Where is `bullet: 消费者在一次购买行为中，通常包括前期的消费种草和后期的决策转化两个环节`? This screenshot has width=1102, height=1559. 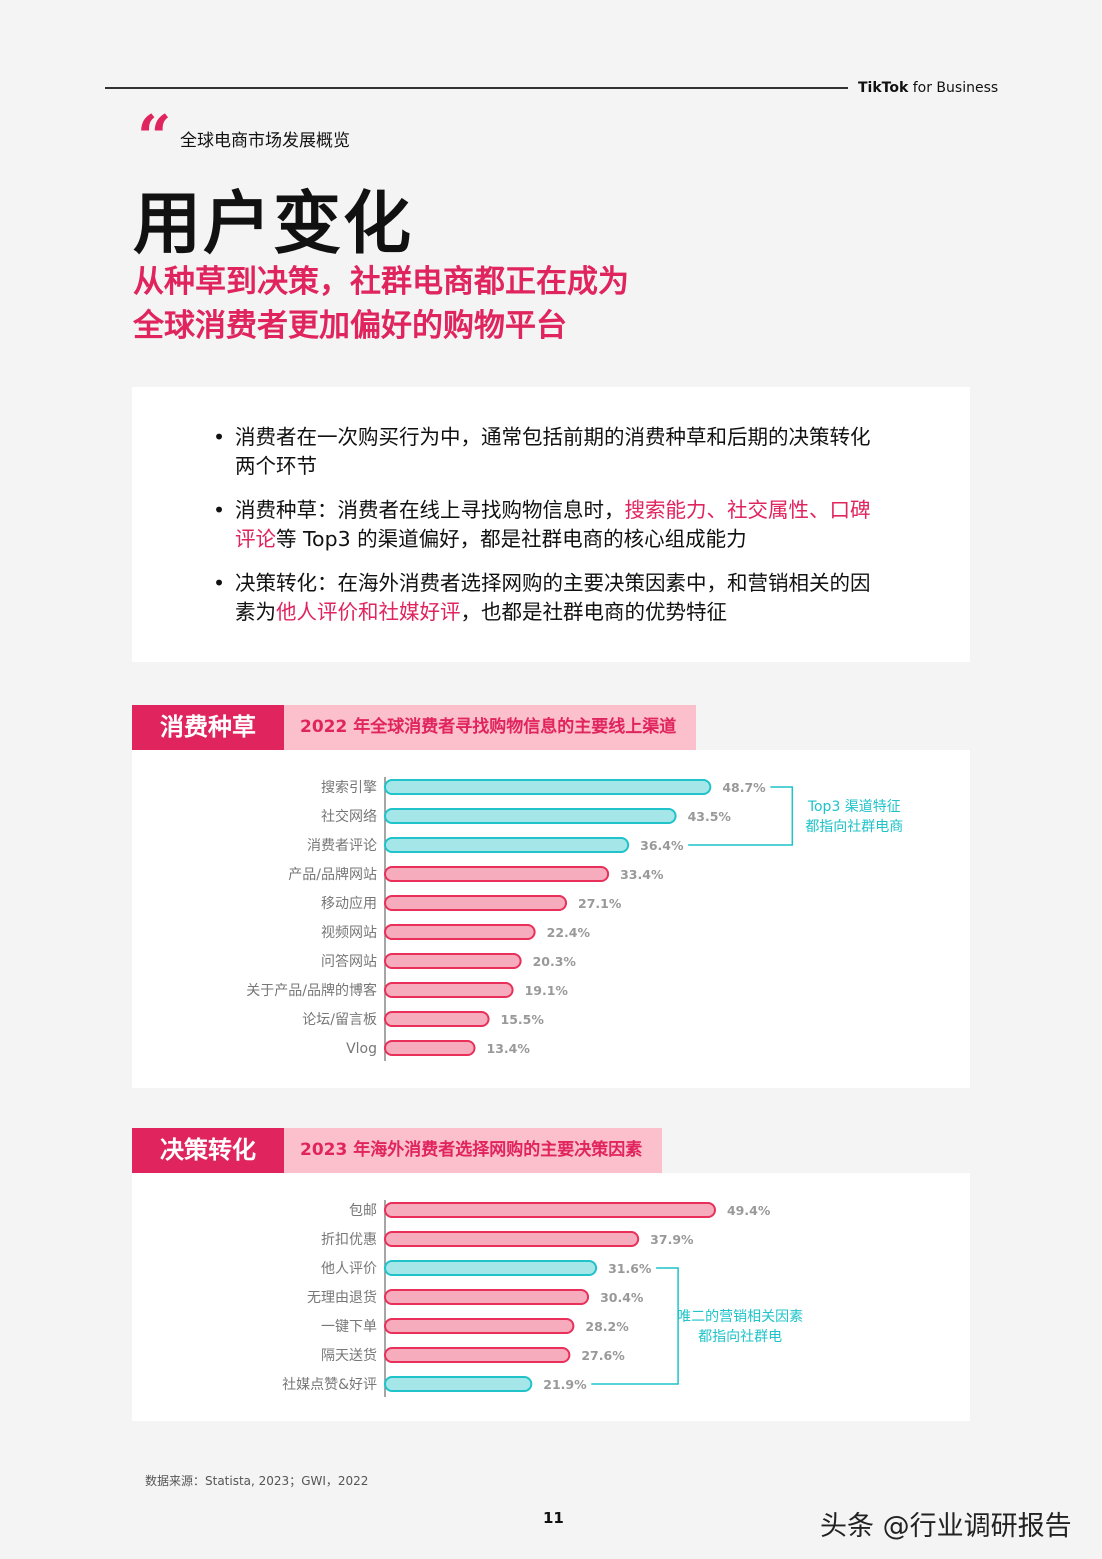
bullet: 消费者在一次购买行为中，通常包括前期的消费种草和后期的决策转化两个环节 is located at coordinates (549, 452).